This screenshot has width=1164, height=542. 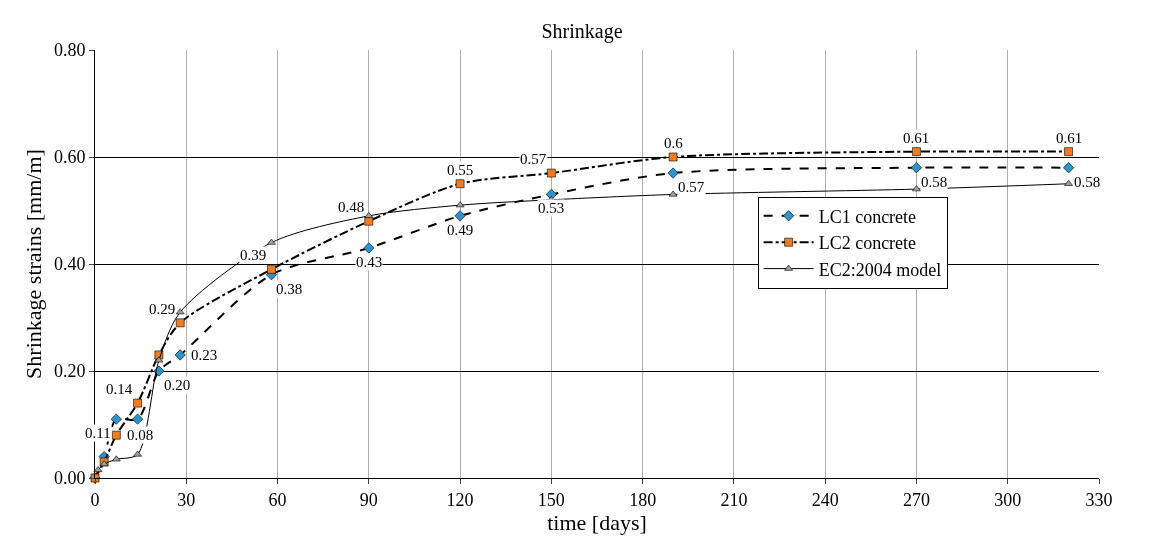 I want to click on x-tick-label: 210, so click(x=734, y=499).